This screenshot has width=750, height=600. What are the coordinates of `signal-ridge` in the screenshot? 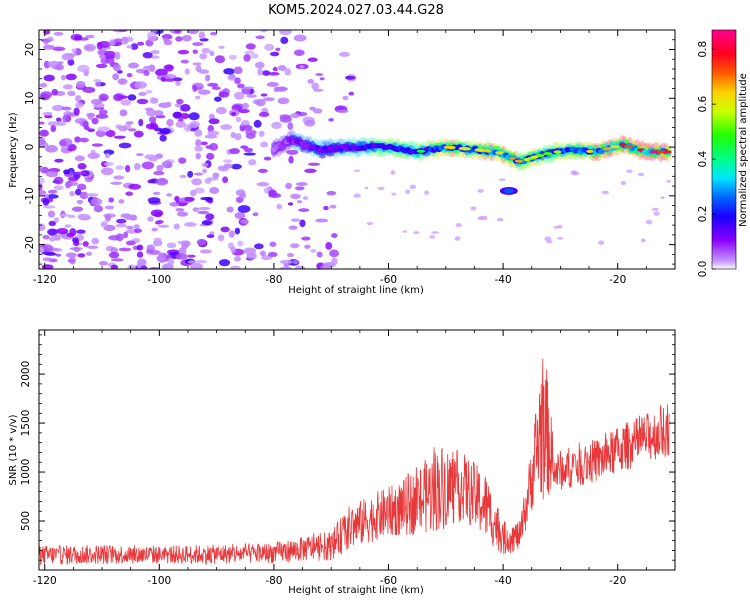 It's located at (471, 162).